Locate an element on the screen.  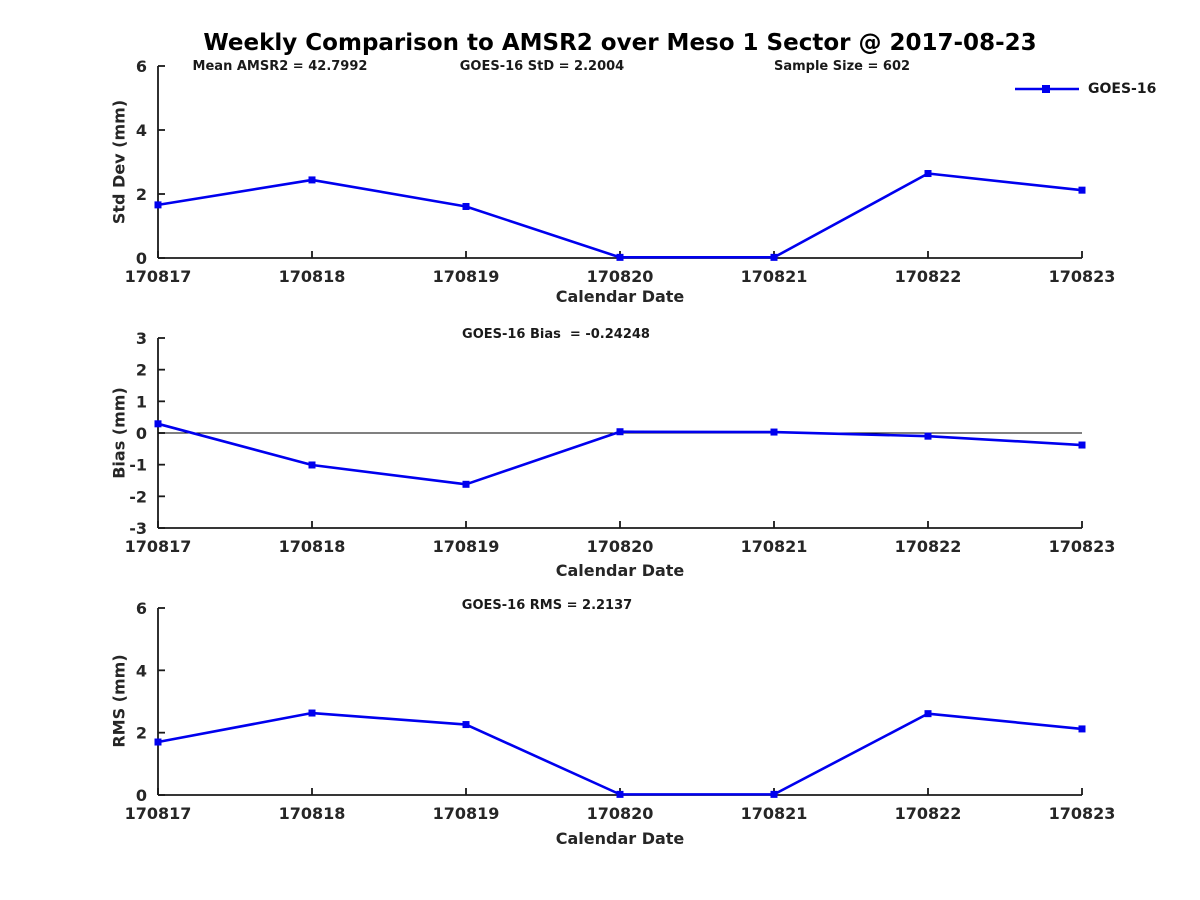
y-tick-label: -2 is located at coordinates (138, 496).